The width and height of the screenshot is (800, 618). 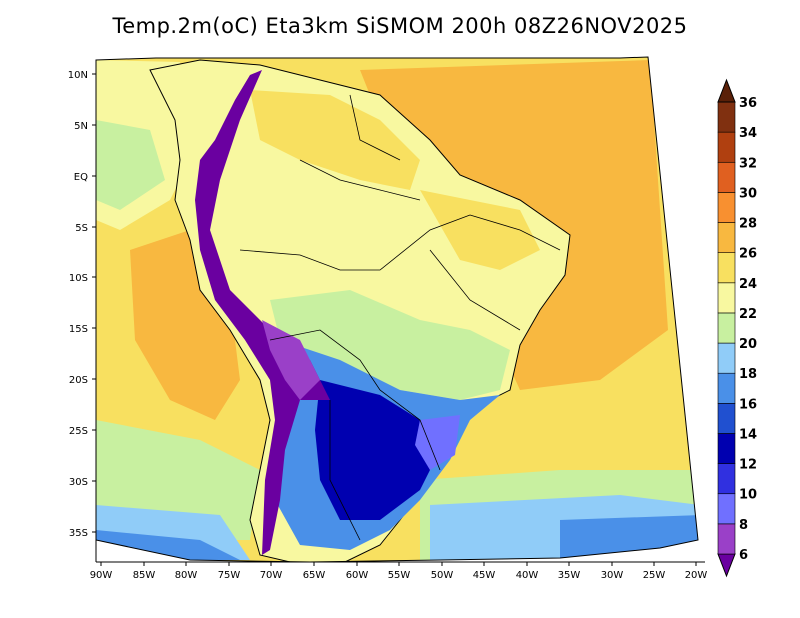 I want to click on southern-cold-region, so click(x=377, y=450).